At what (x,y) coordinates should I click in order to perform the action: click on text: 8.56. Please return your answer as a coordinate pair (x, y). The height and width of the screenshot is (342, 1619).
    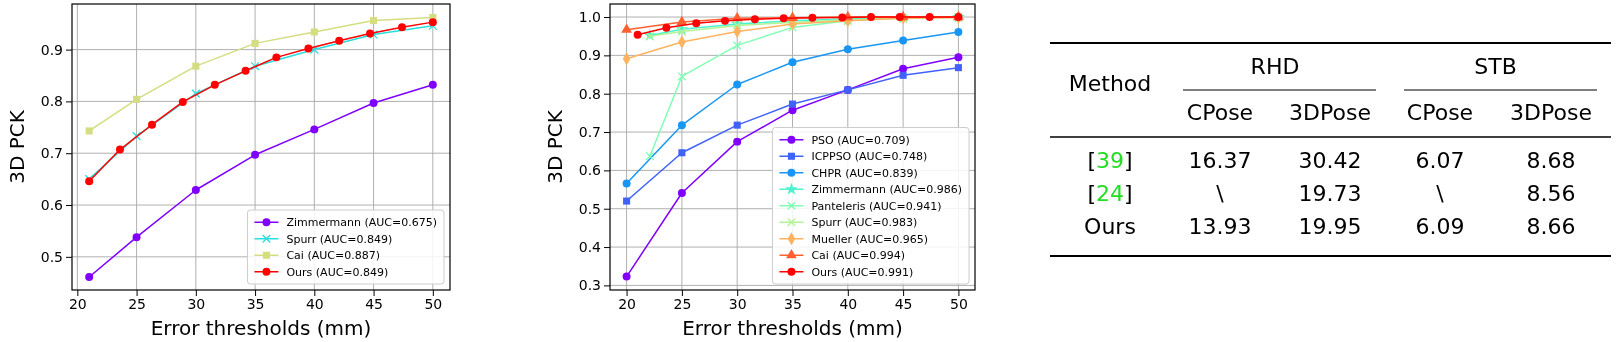
    Looking at the image, I should click on (1551, 193).